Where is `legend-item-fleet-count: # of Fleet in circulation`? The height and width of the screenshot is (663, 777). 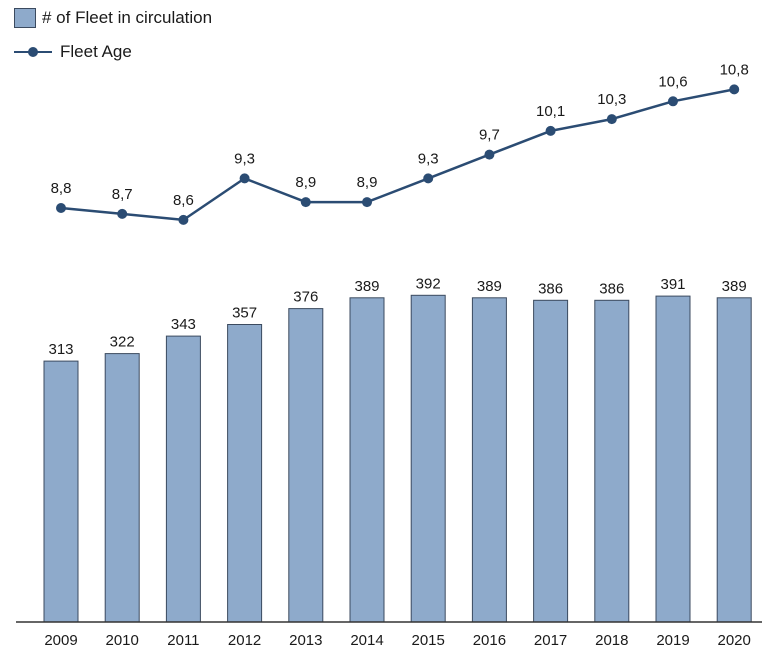 legend-item-fleet-count: # of Fleet in circulation is located at coordinates (113, 17).